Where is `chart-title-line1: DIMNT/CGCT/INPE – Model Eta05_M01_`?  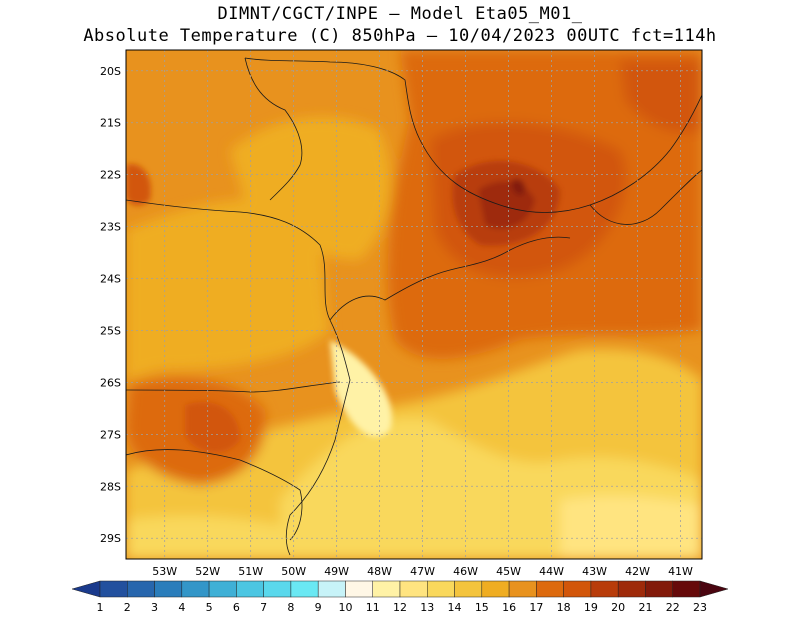
chart-title-line1: DIMNT/CGCT/INPE – Model Eta05_M01_ is located at coordinates (400, 14).